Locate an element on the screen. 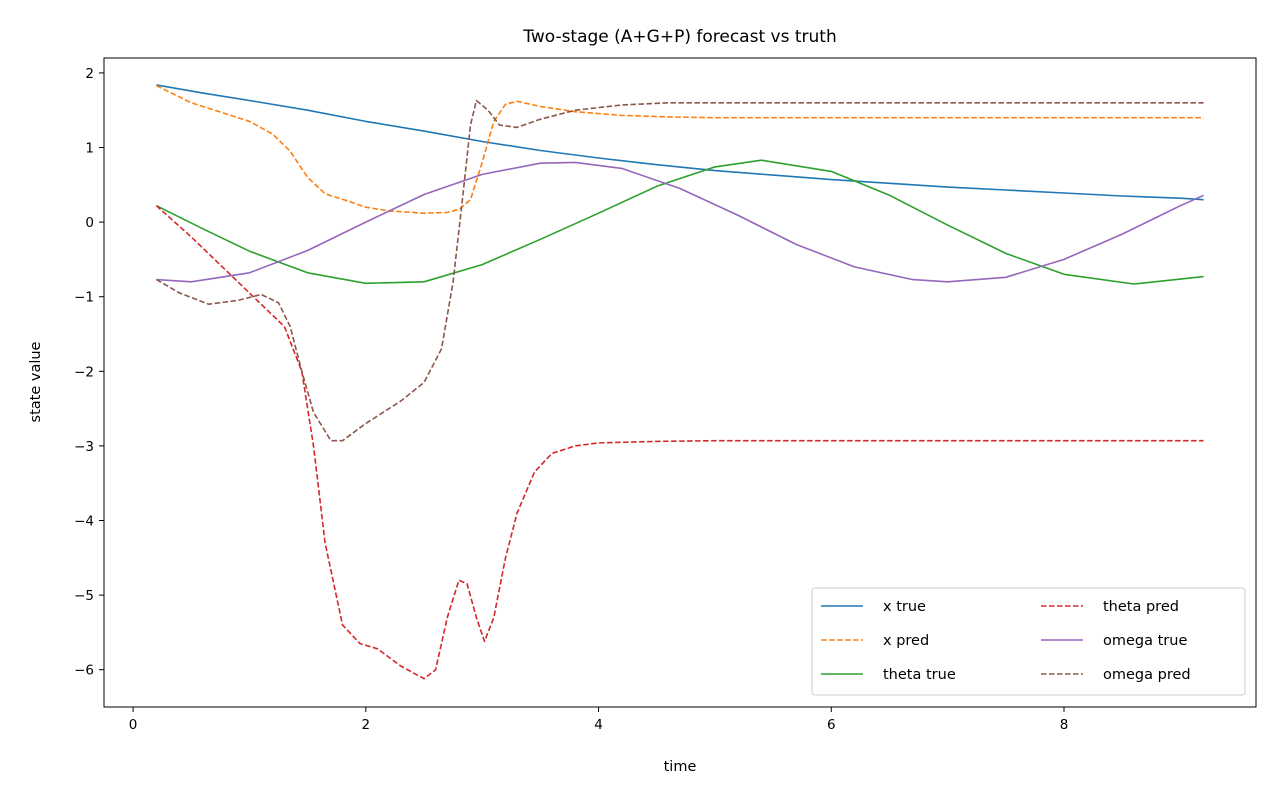  legend-label-theta-pred: theta pred is located at coordinates (1141, 607).